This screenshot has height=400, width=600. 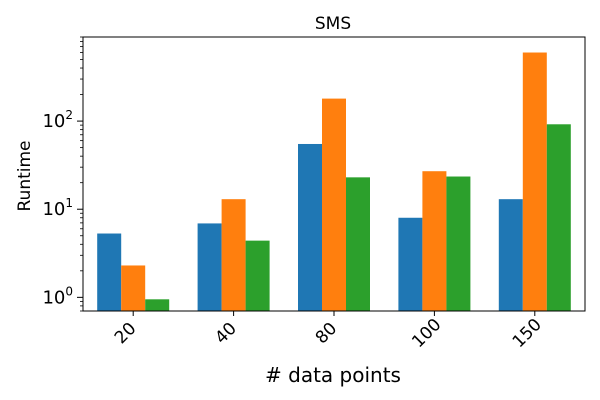 I want to click on x-ticks-group: 20 40 80 100 150, so click(x=328, y=331).